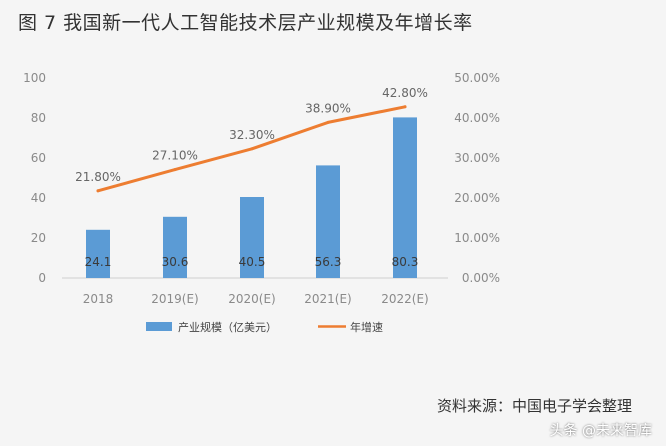  I want to click on bar-value-label: 30.6, so click(175, 262).